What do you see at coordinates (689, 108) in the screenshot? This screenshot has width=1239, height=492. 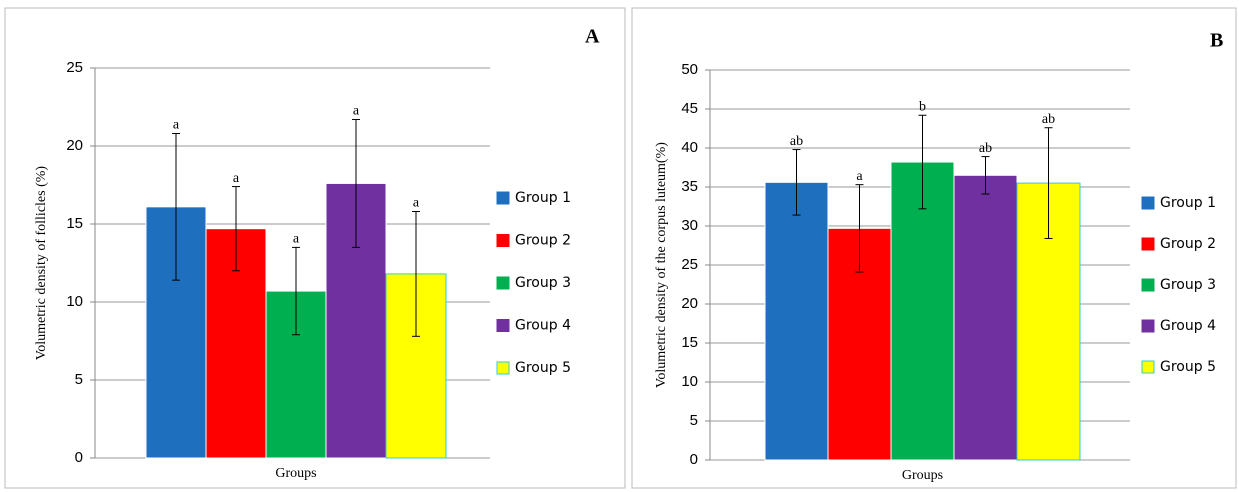 I see `y-tick-label: 45` at bounding box center [689, 108].